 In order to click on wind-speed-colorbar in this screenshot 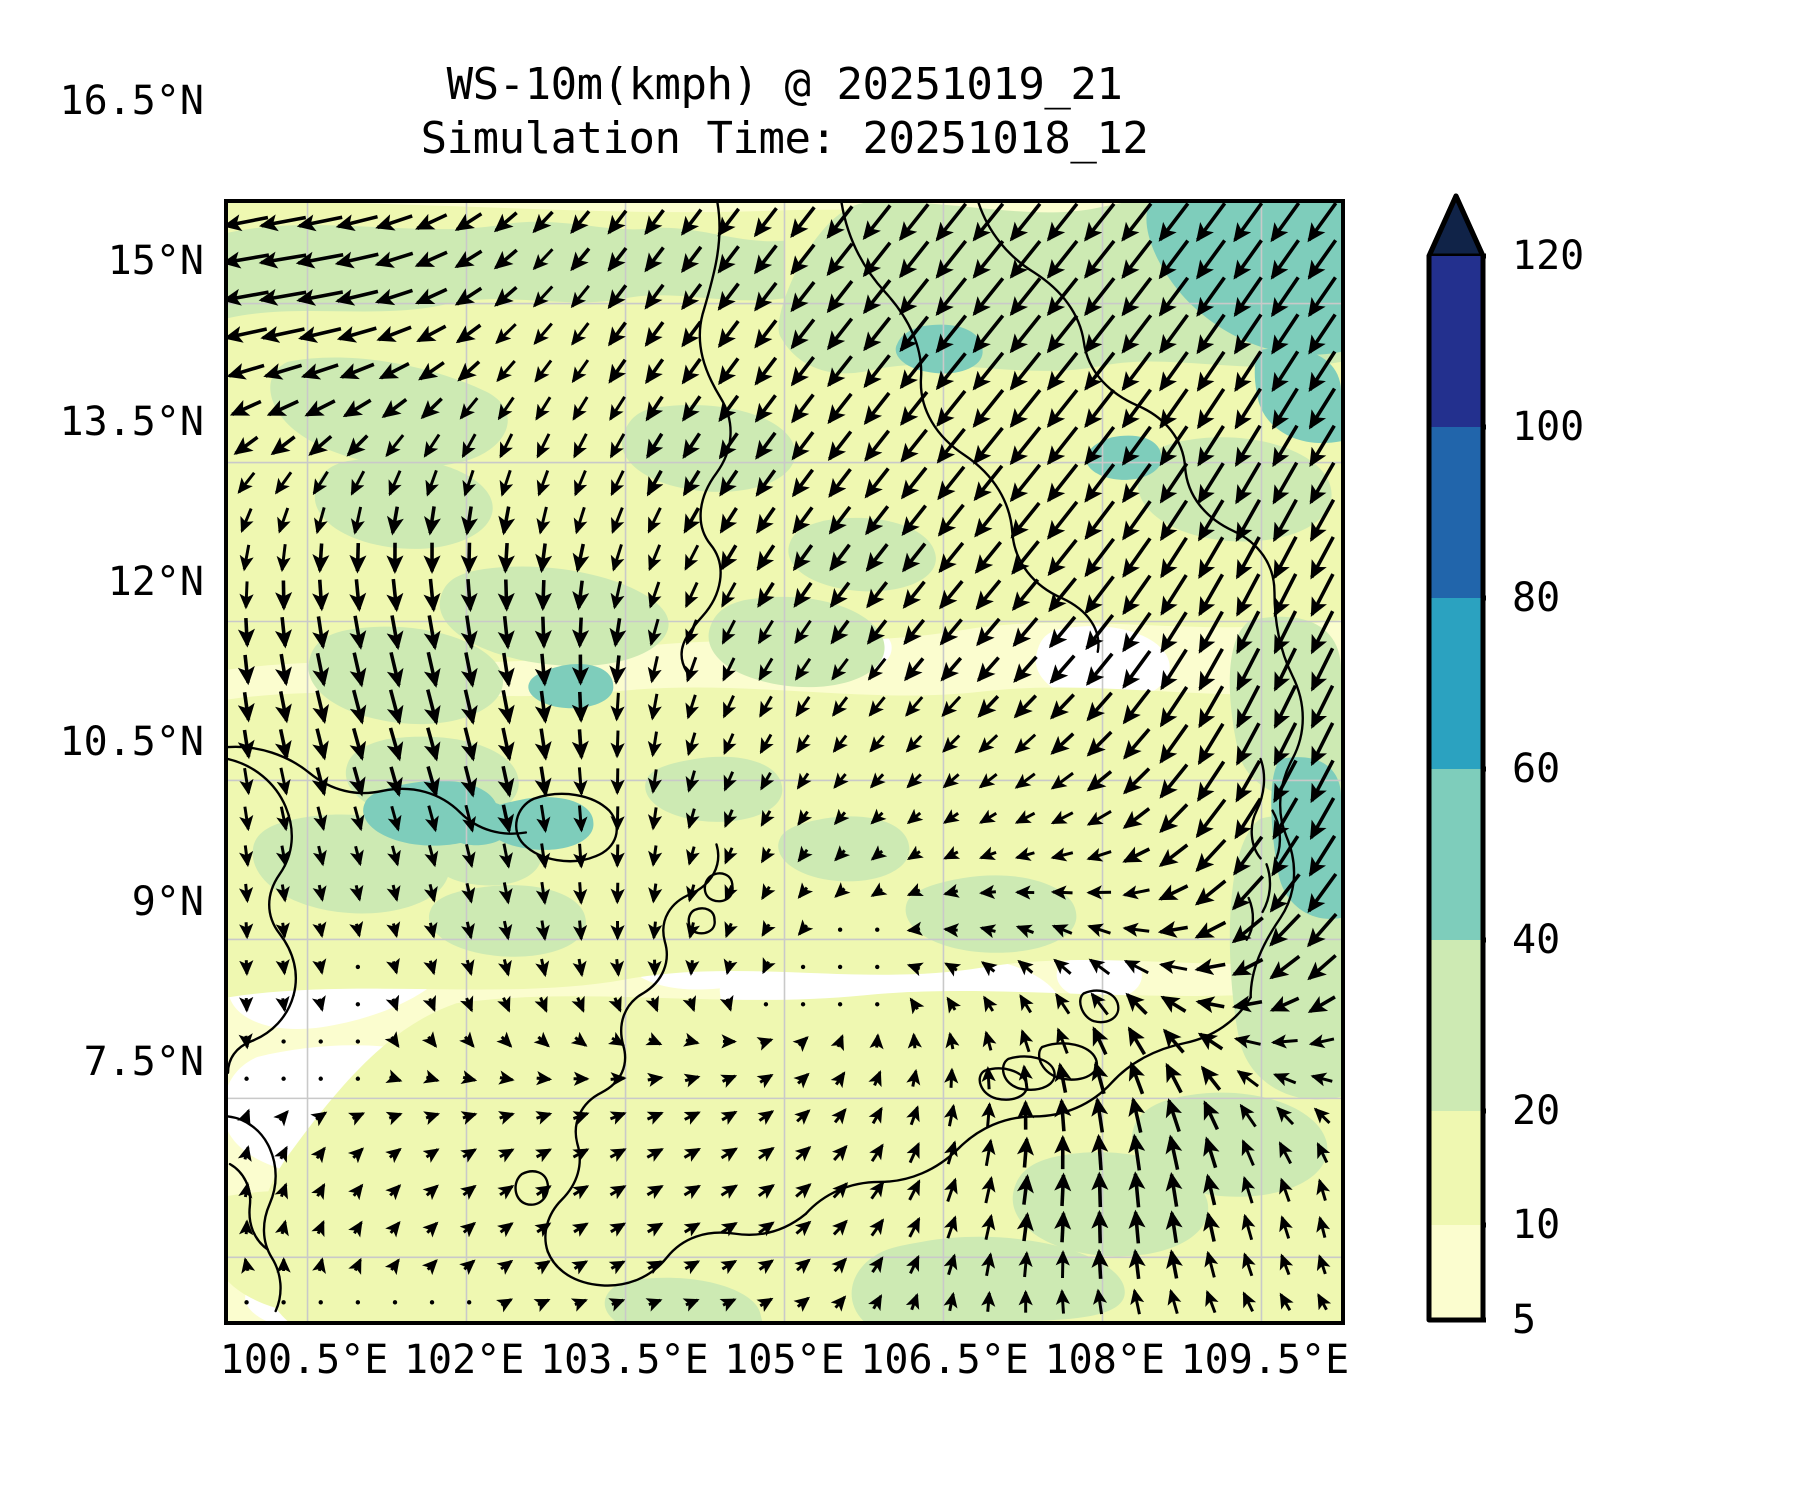, I will do `click(1456, 757)`.